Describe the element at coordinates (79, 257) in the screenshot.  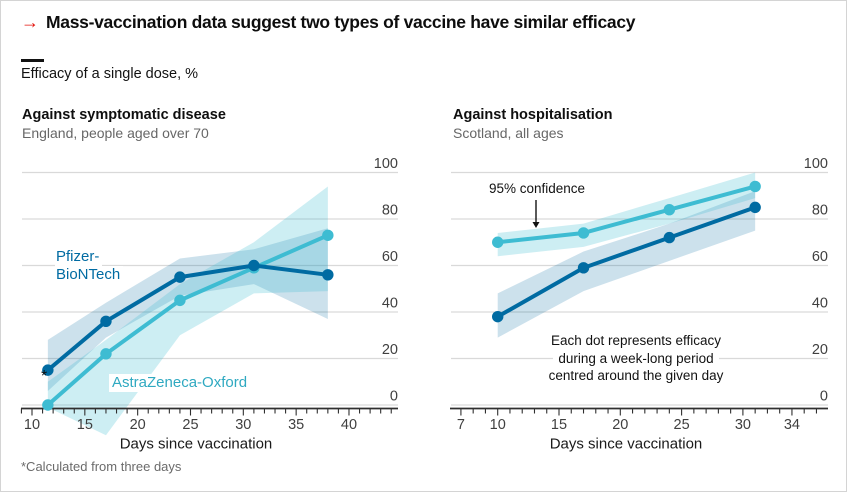
I see `pfizer-series-label-line1: Pfizer-` at that location.